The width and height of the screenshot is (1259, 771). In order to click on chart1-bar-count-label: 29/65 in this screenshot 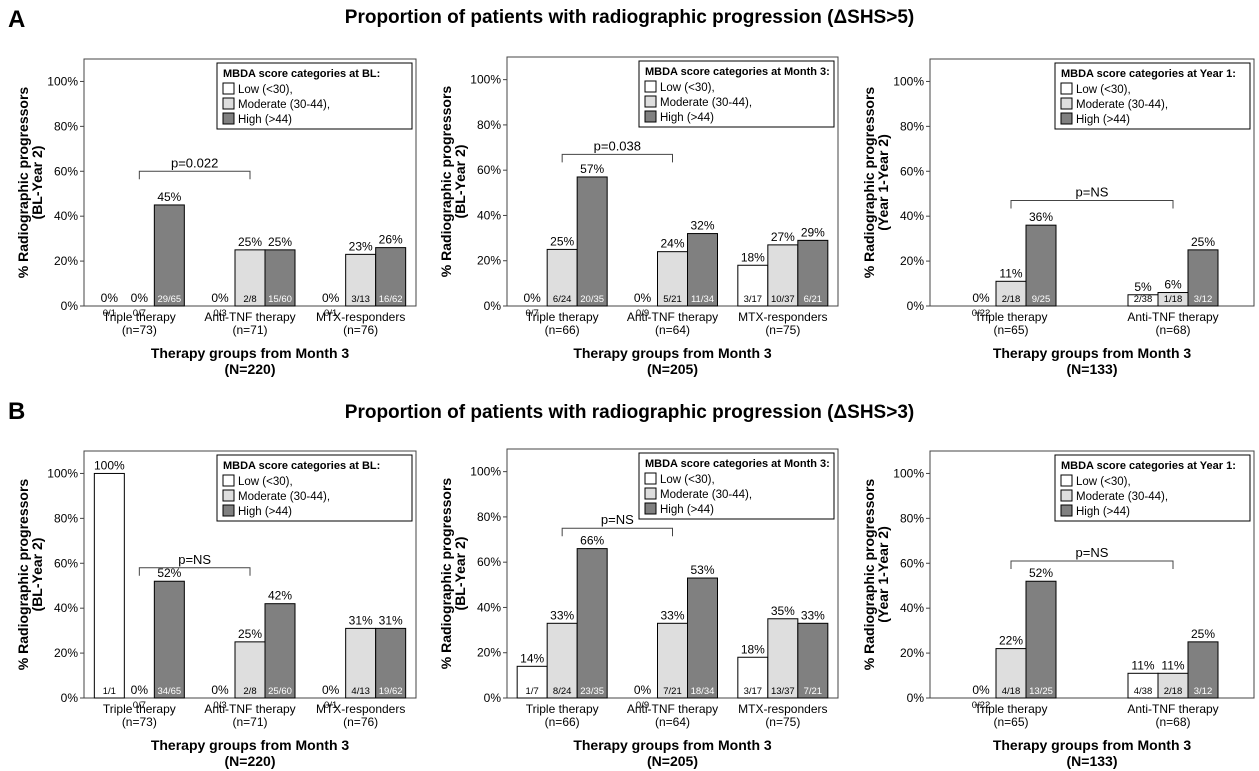, I will do `click(169, 299)`.